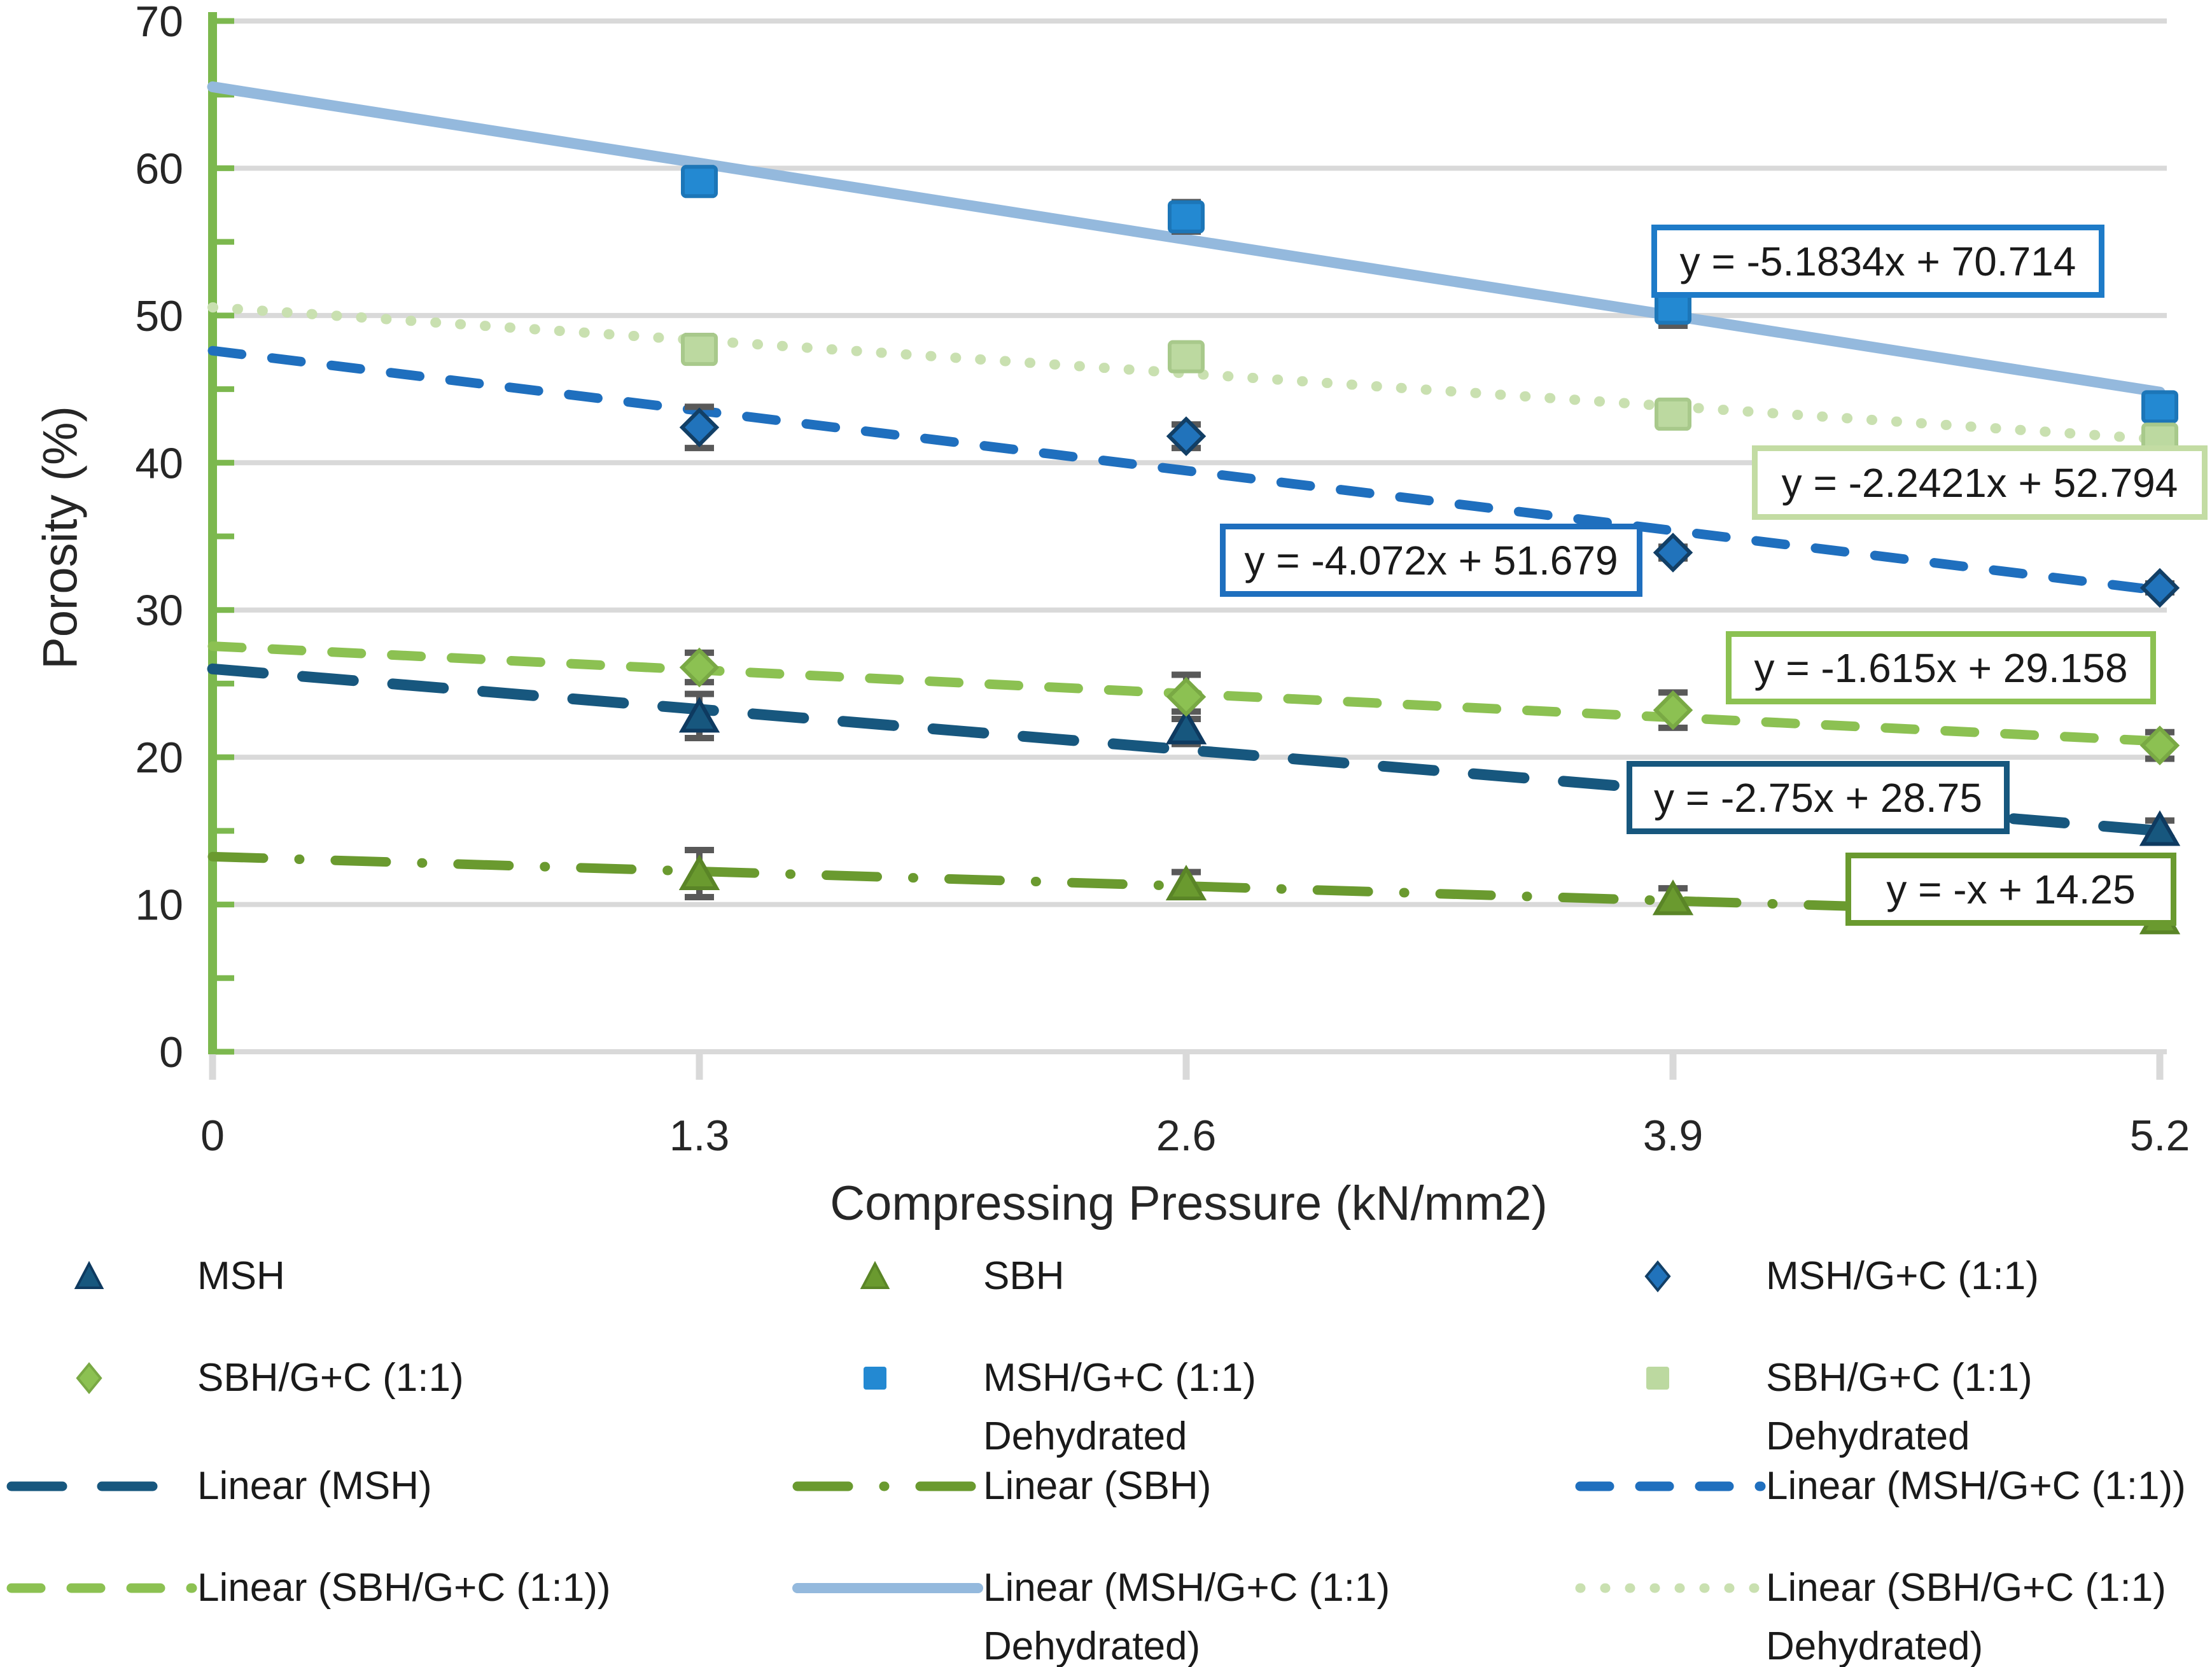 This screenshot has height=1667, width=2212. I want to click on legend-item-label: Linear (MSH/G+C (1:1)), so click(1976, 1486).